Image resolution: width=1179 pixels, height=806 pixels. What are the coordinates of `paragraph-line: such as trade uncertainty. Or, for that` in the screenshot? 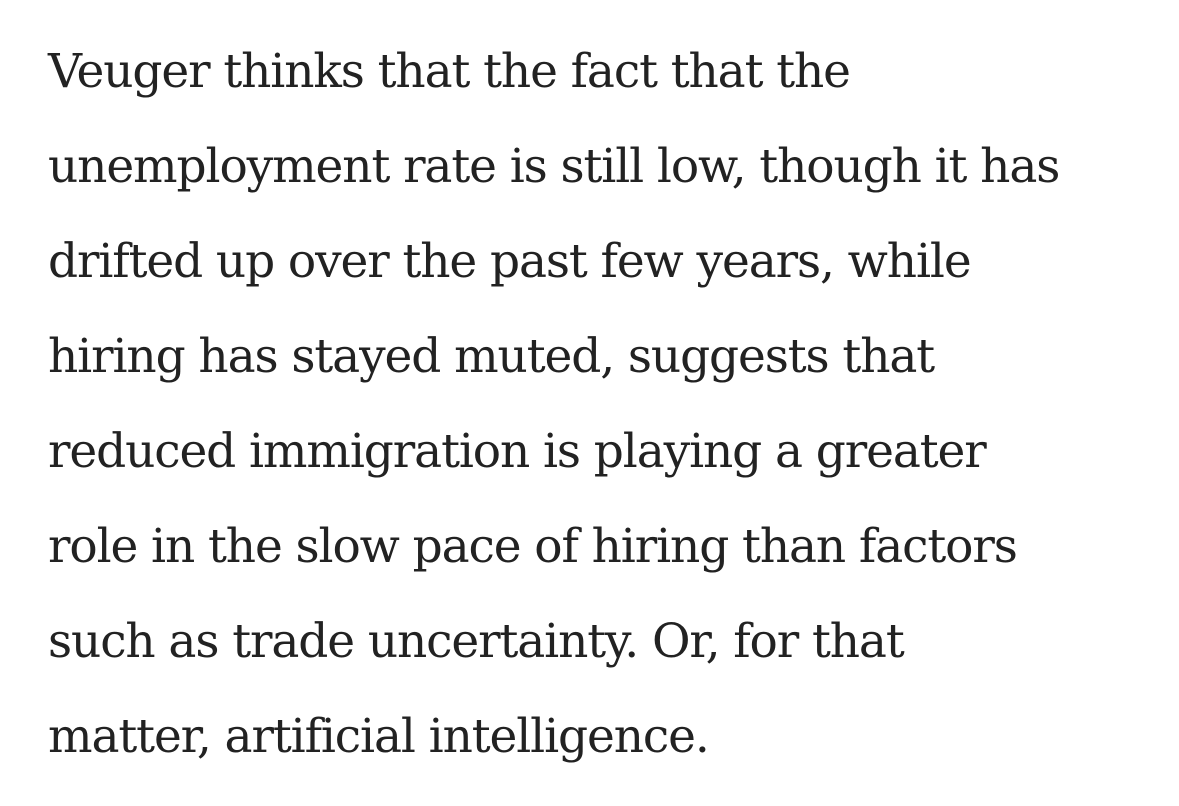 It's located at (476, 641).